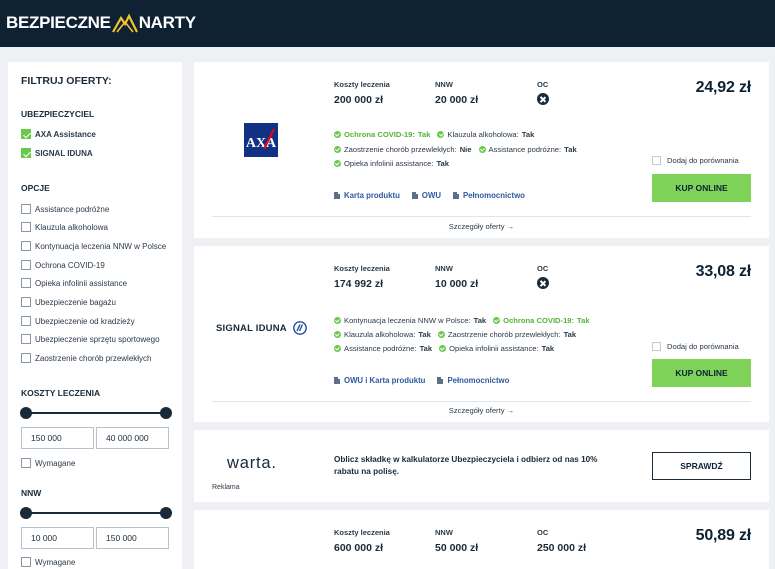 This screenshot has width=775, height=569. Describe the element at coordinates (481, 401) in the screenshot. I see `card-divider` at that location.